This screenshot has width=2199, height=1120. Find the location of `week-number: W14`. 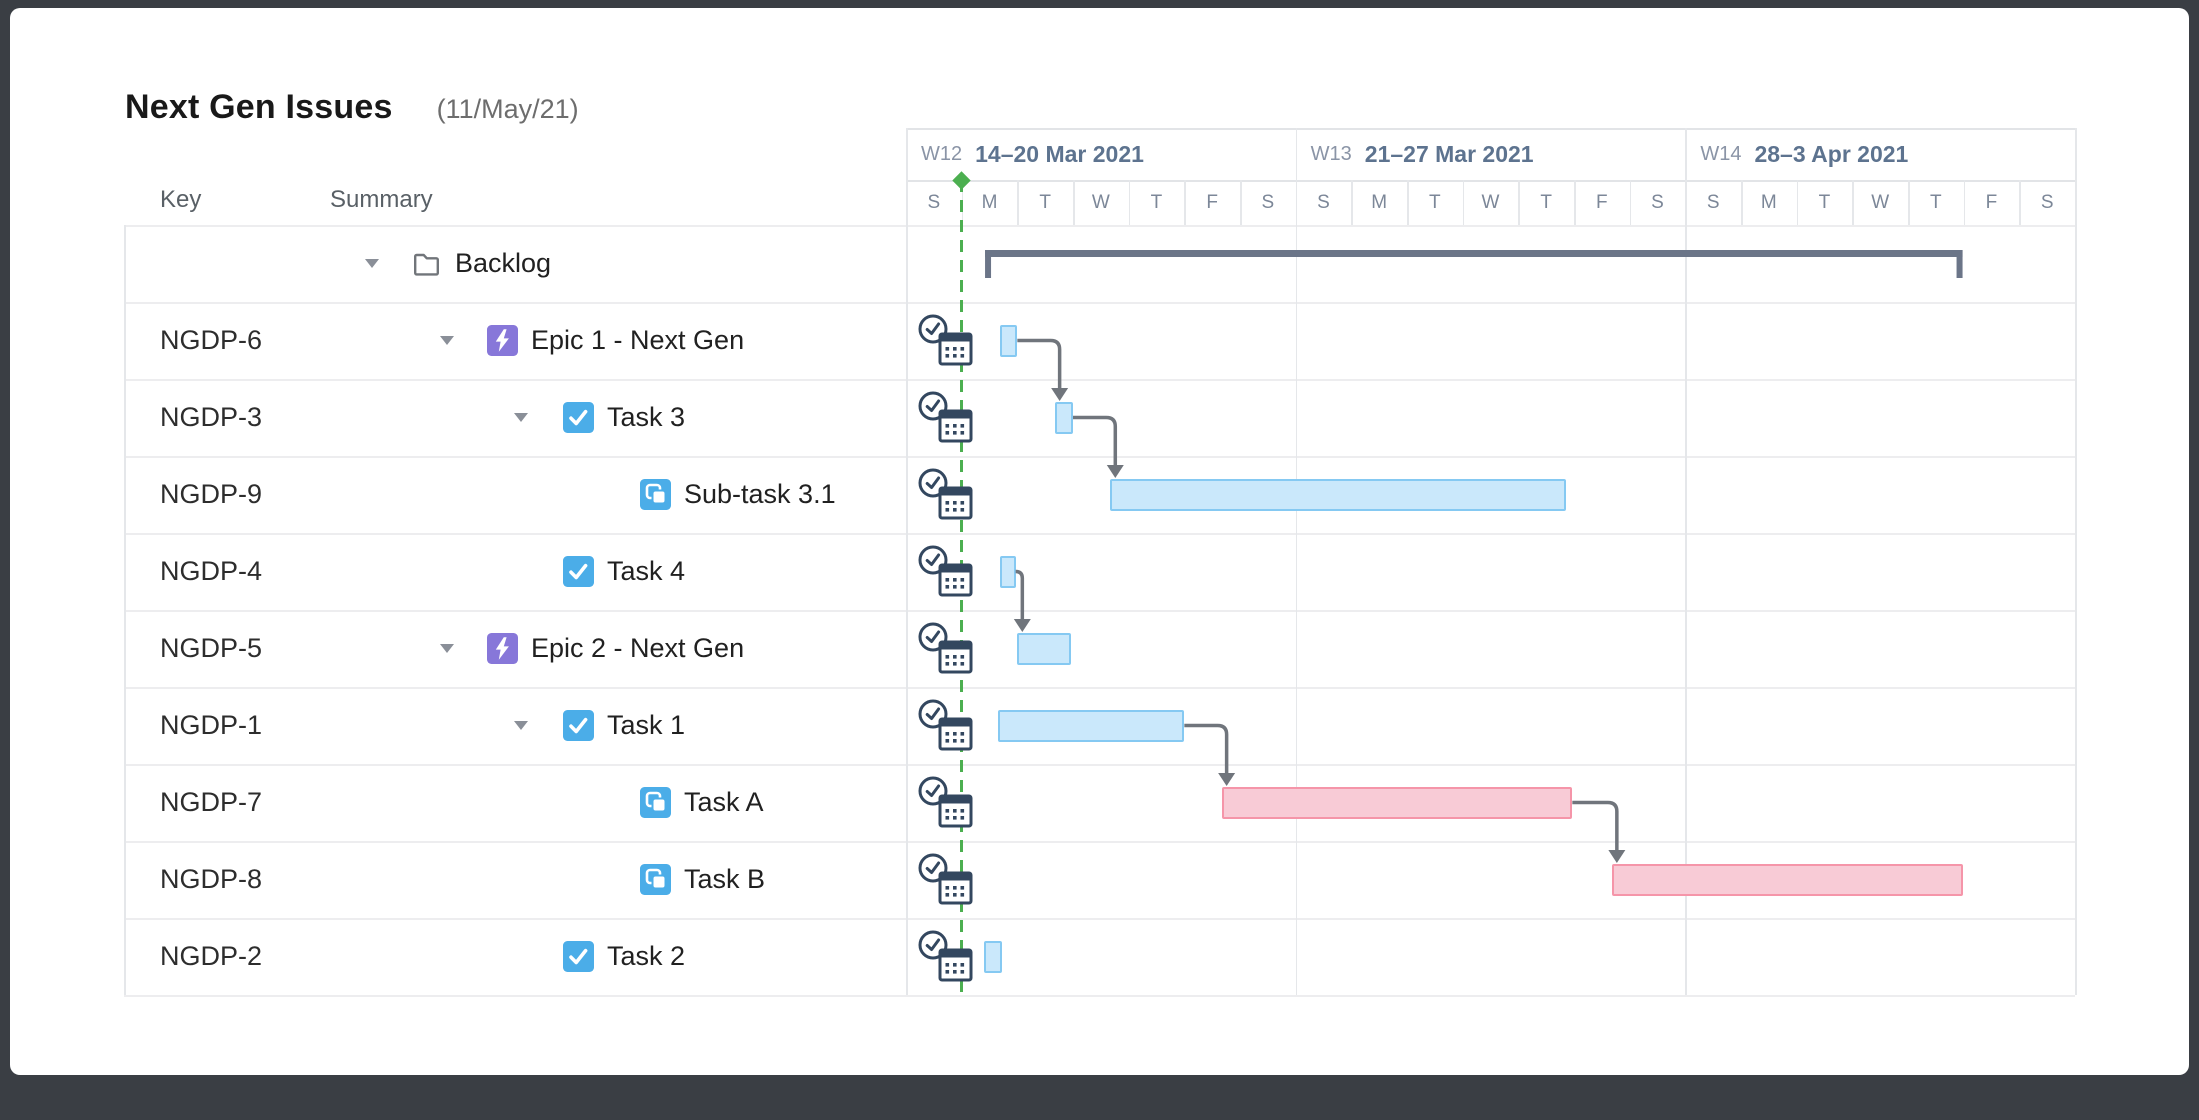

week-number: W14 is located at coordinates (1721, 153).